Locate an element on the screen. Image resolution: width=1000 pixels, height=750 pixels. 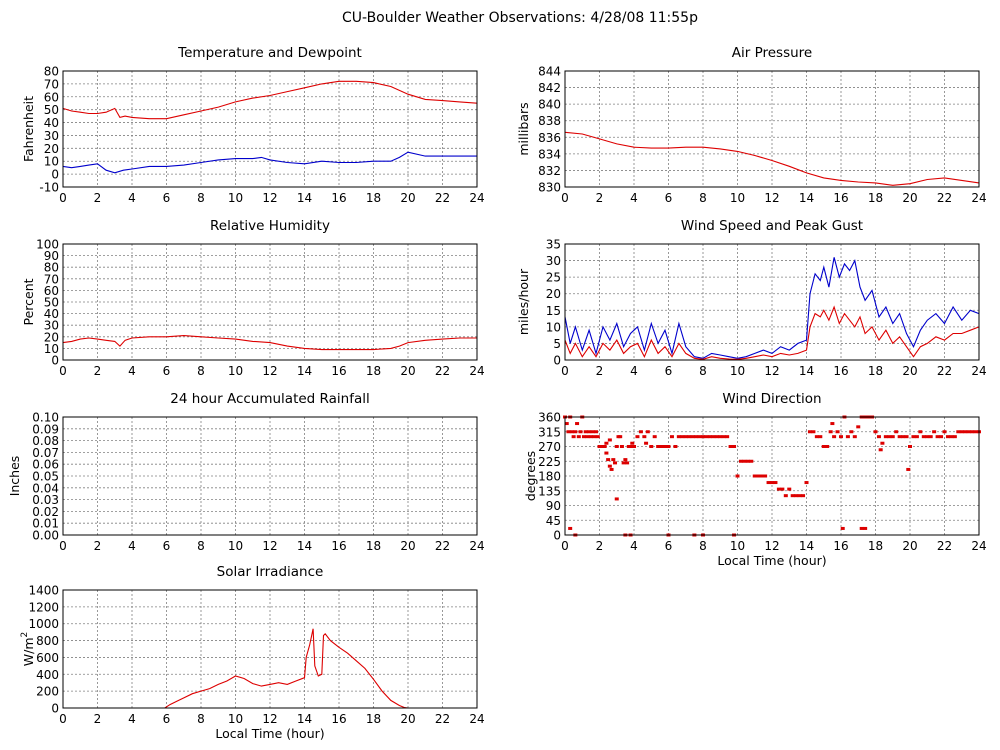
humidity-ytick-label: 40 is located at coordinates (51, 314).